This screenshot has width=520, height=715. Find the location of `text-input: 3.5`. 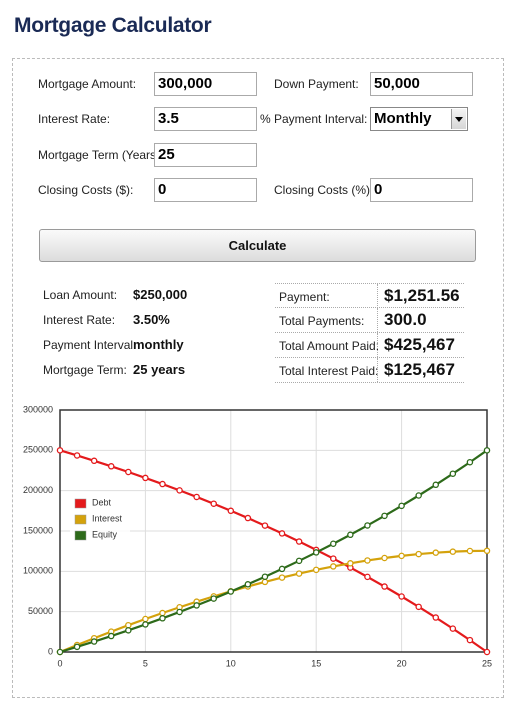

text-input: 3.5 is located at coordinates (205, 119).